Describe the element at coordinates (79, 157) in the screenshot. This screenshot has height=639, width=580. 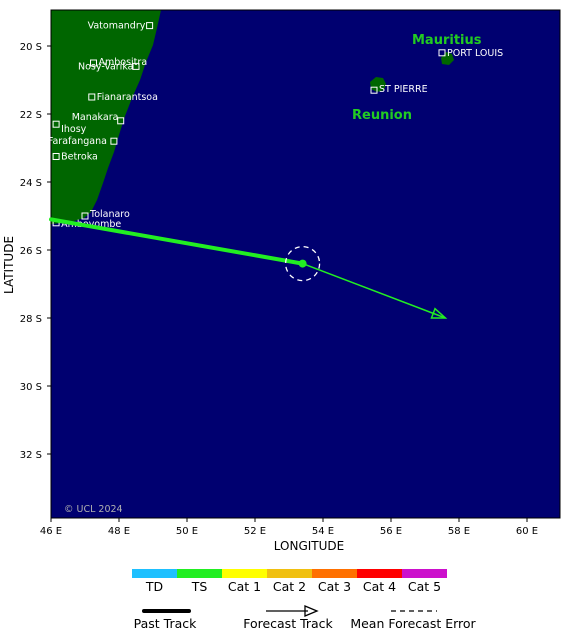
I see `place-label: Betroka` at that location.